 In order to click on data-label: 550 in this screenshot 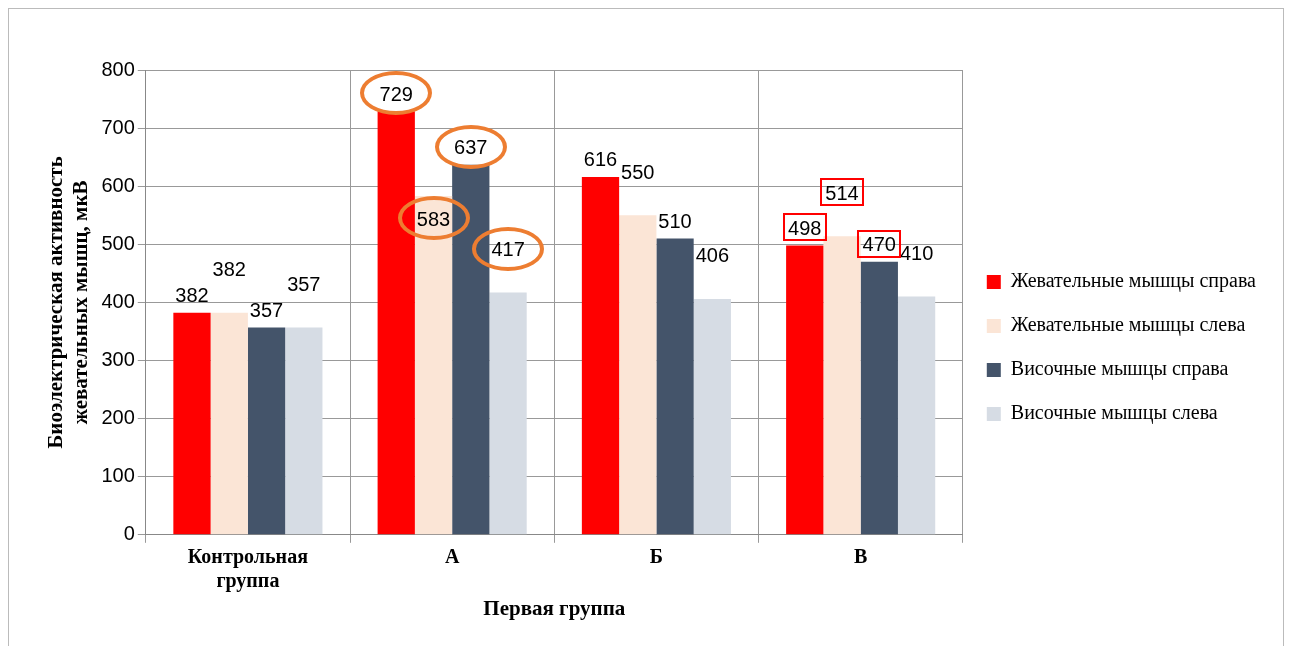, I will do `click(638, 171)`.